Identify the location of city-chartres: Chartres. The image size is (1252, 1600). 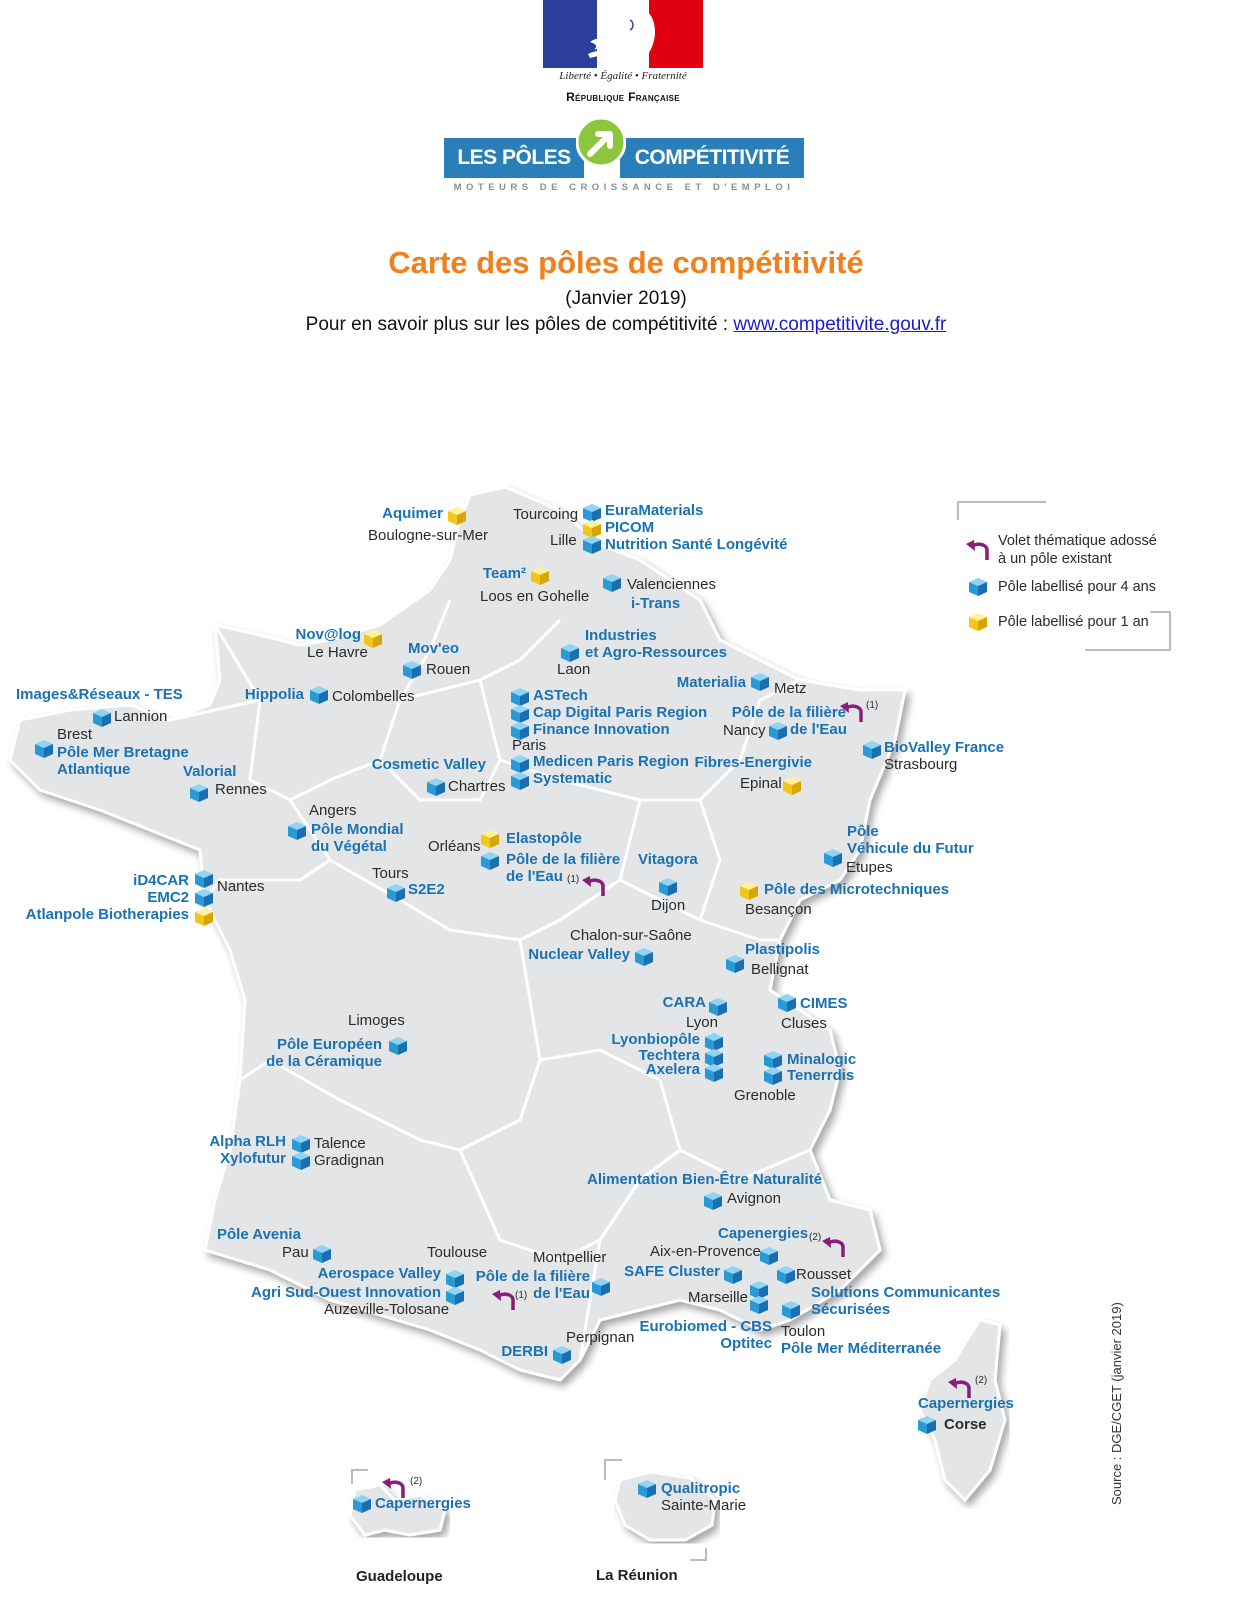
(477, 786).